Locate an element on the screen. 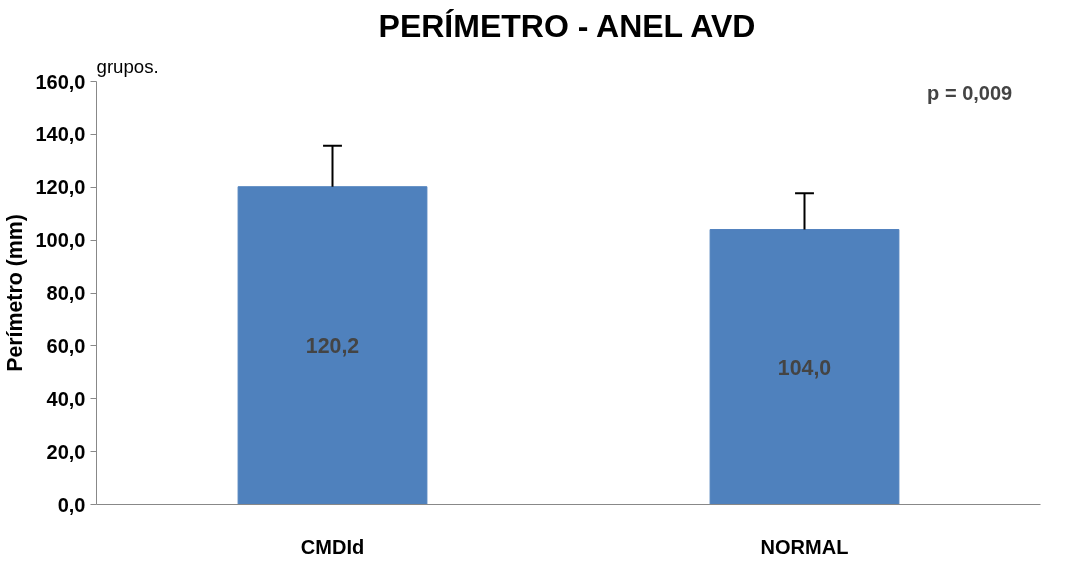  y-axis-title: Perímetro (mm) is located at coordinates (15, 293).